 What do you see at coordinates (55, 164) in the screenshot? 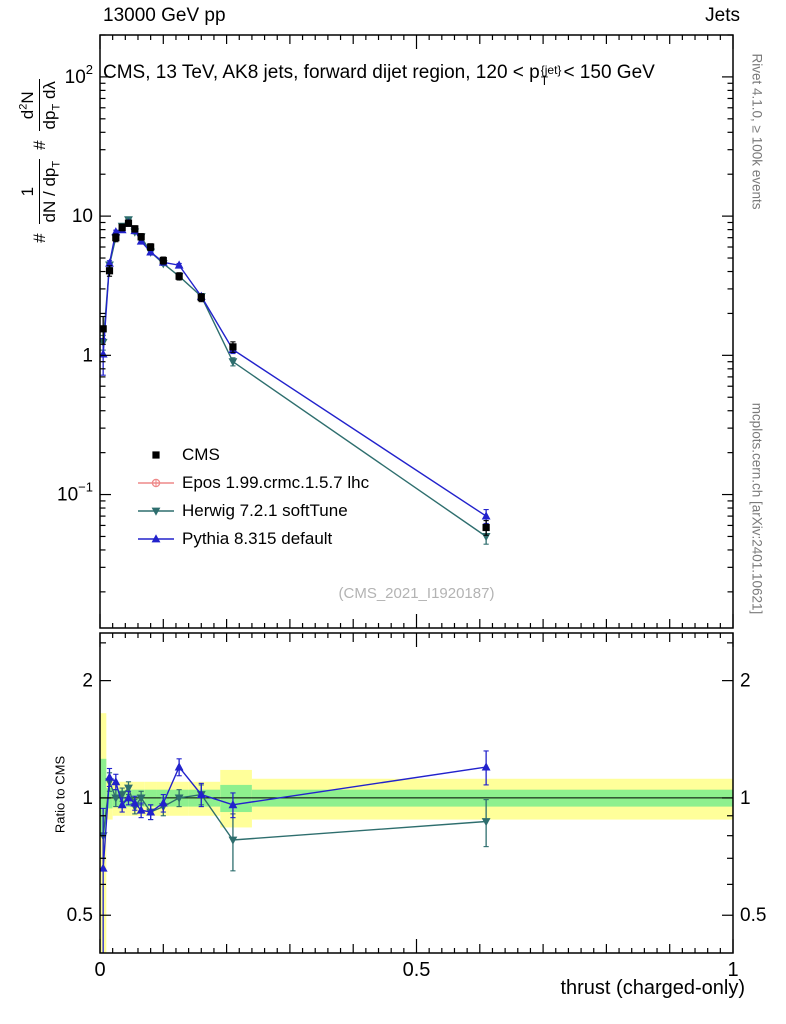
I see `fraction-1-den-sub: T` at bounding box center [55, 164].